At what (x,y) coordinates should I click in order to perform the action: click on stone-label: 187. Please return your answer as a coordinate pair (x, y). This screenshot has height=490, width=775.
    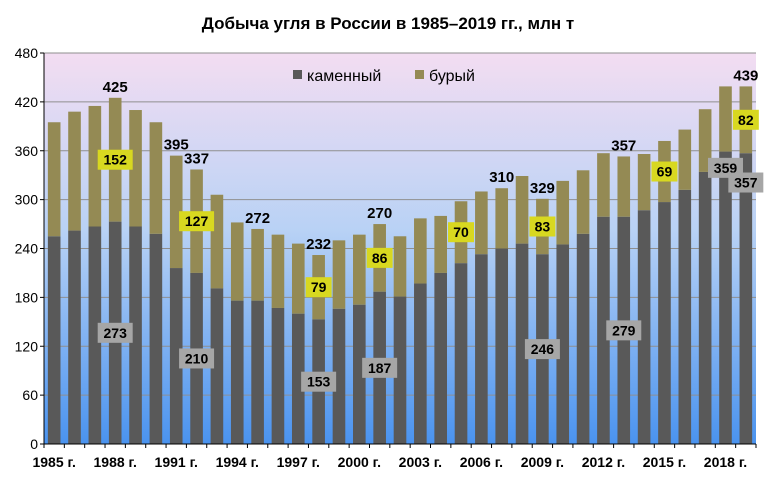
    Looking at the image, I should click on (380, 368).